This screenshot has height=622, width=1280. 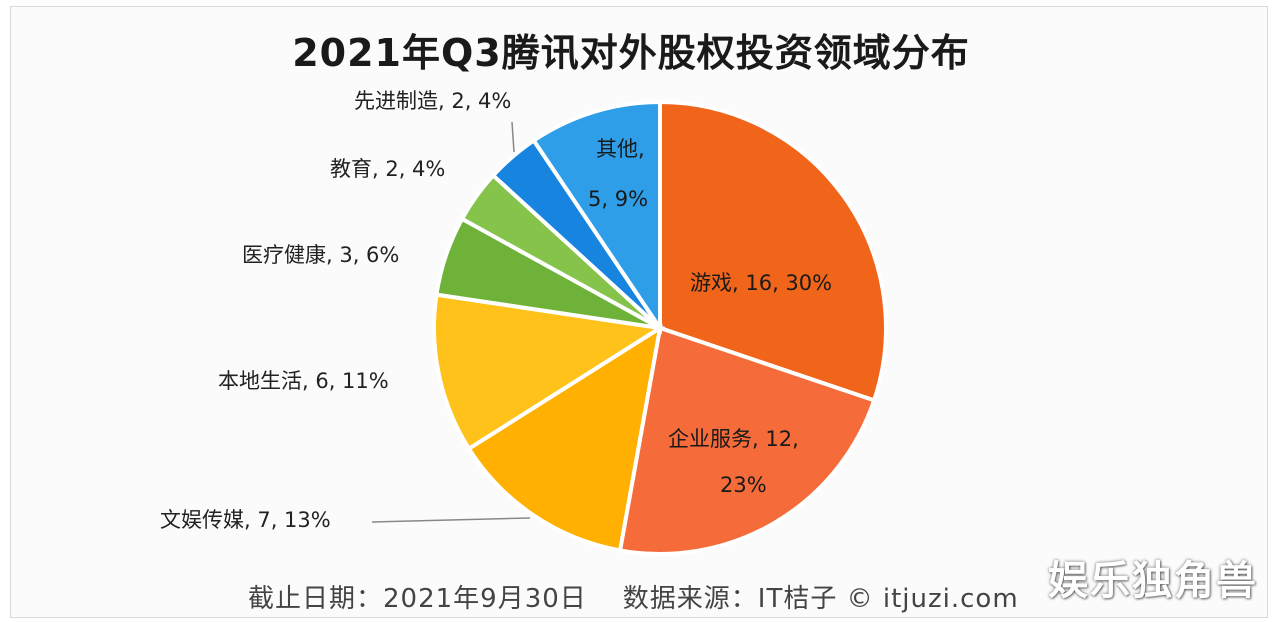 I want to click on label-game: 游戏, 16, 30%, so click(x=761, y=283).